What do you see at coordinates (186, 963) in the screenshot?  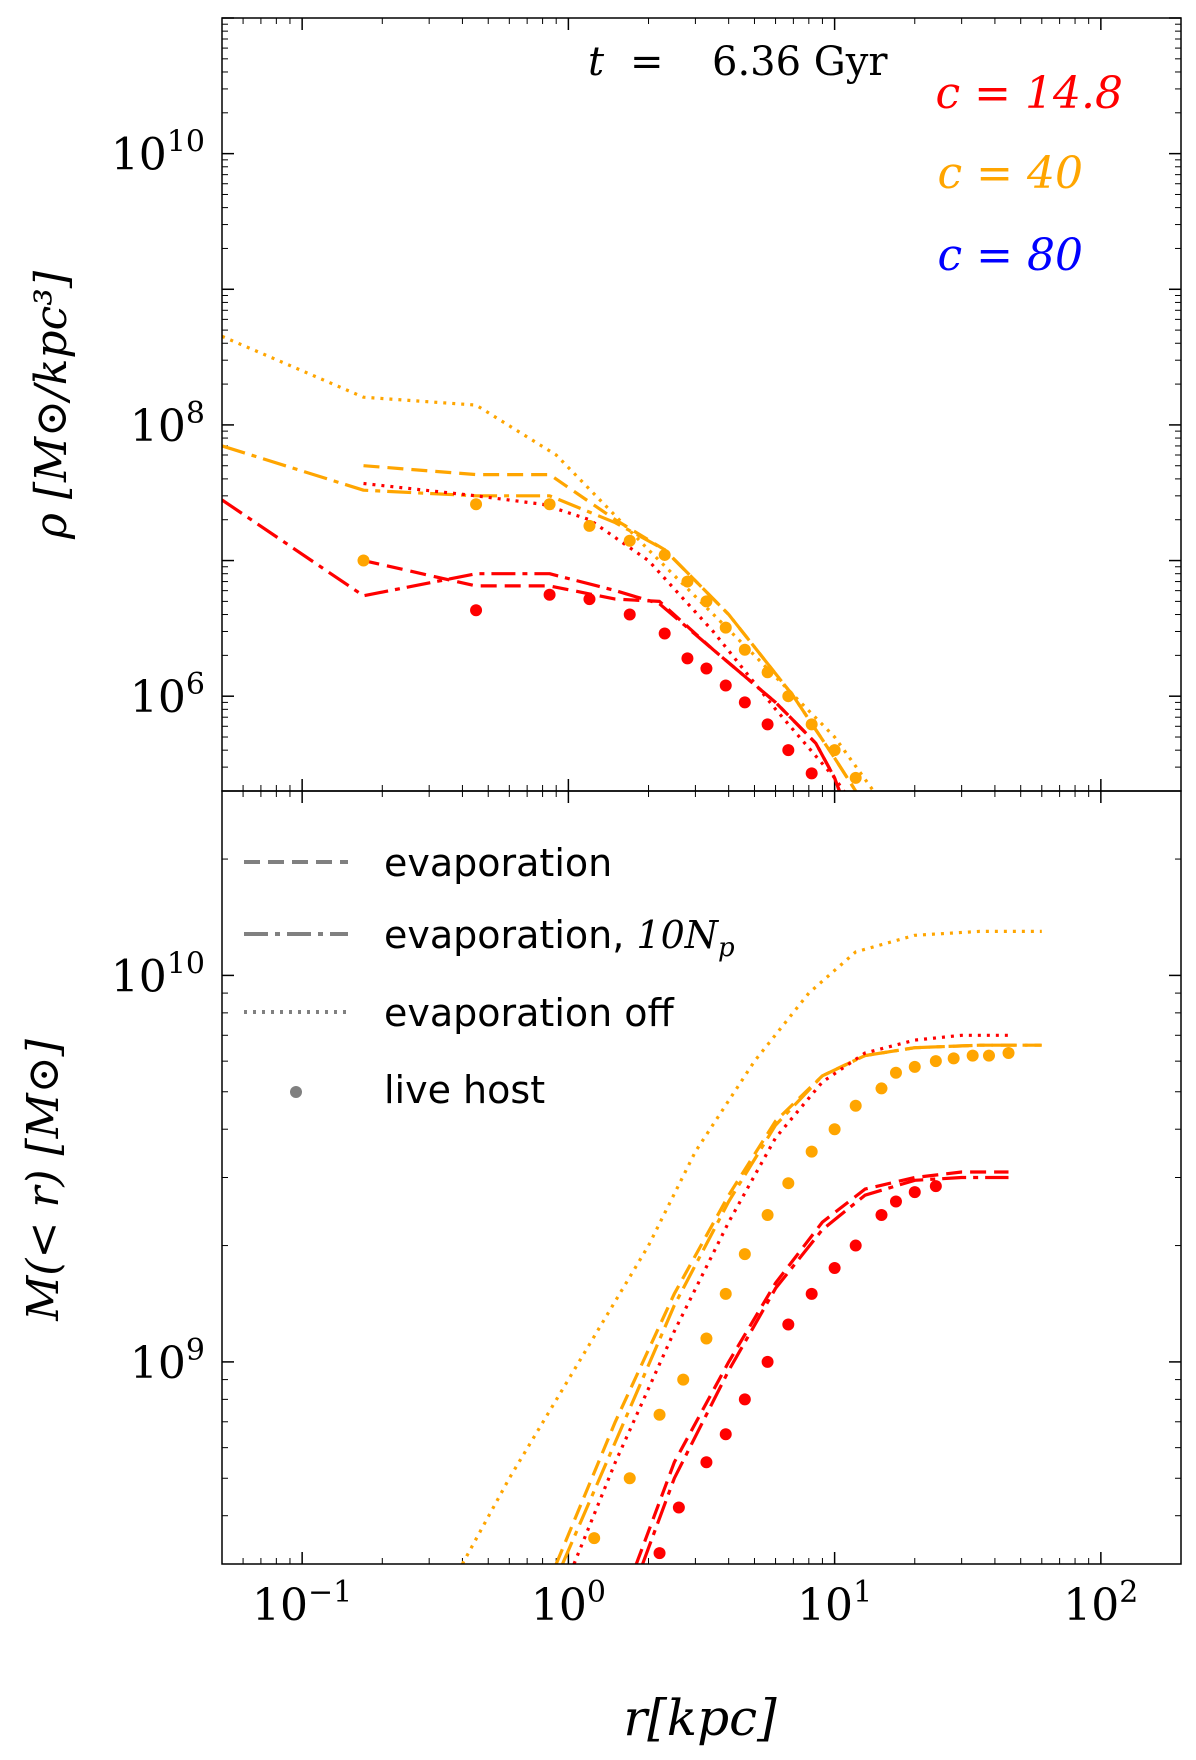 I see `mass-y-tick-exp: 10` at bounding box center [186, 963].